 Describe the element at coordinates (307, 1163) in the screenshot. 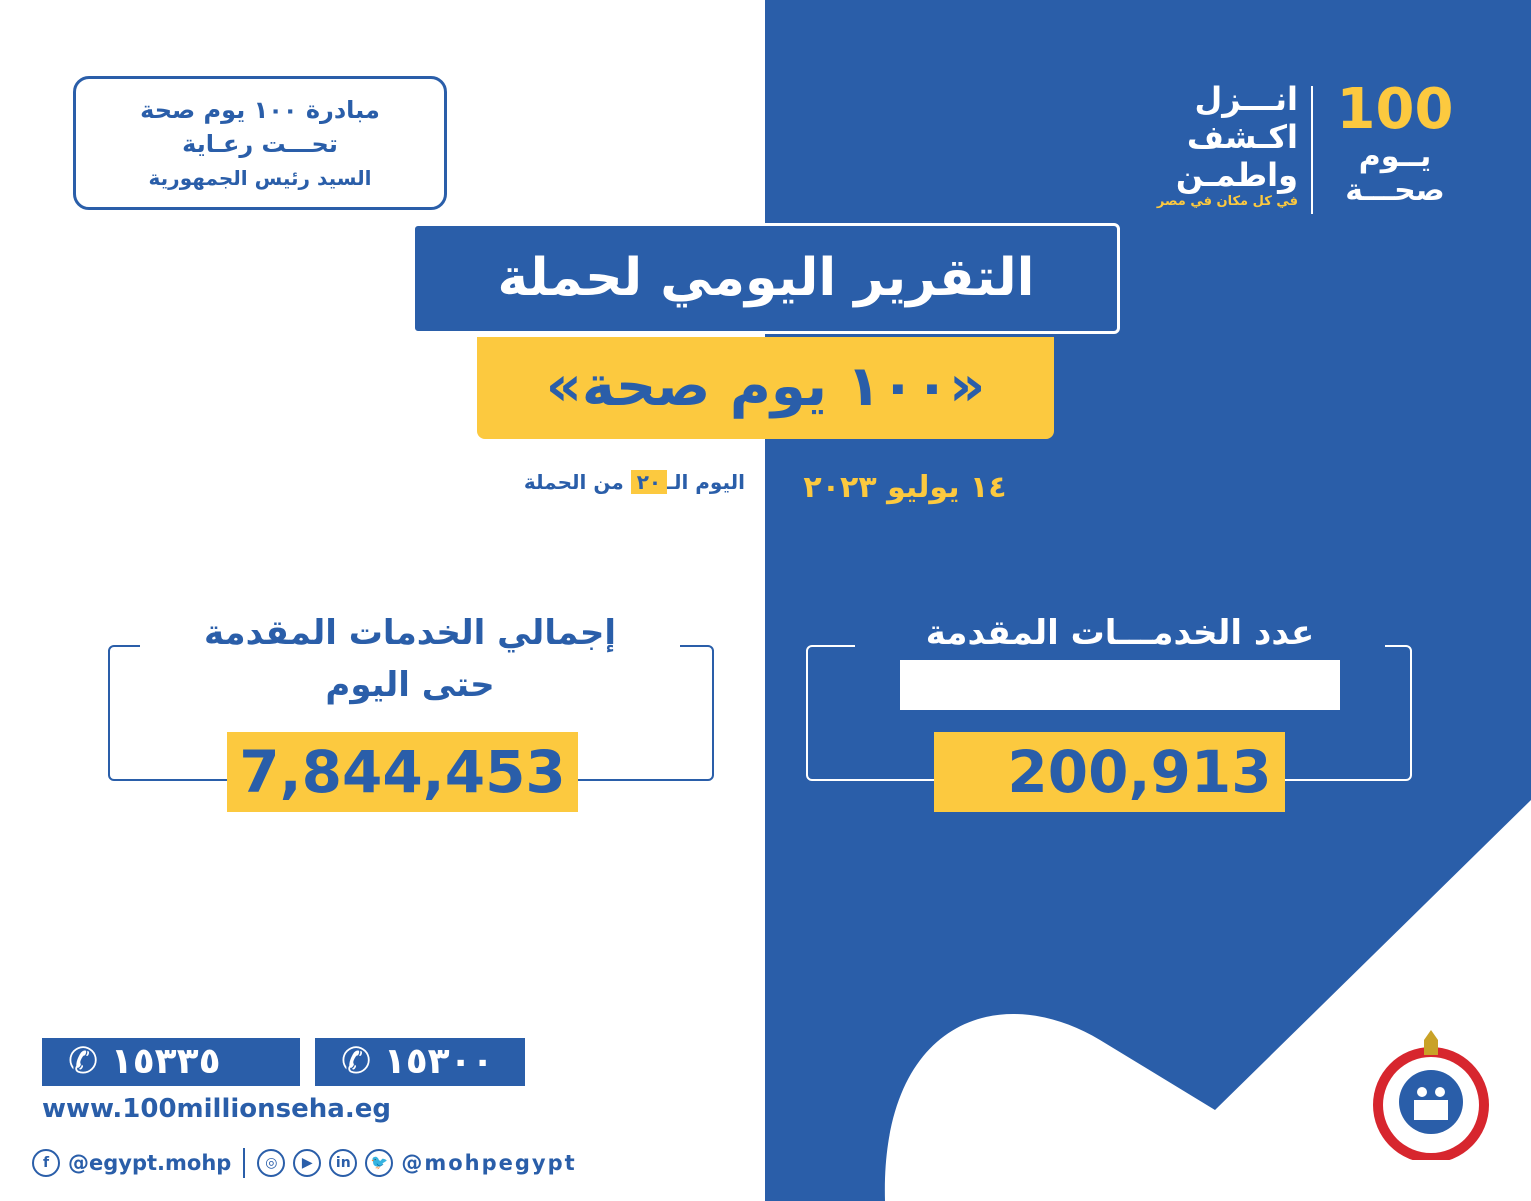

I see `youtube-icon: ▶` at that location.